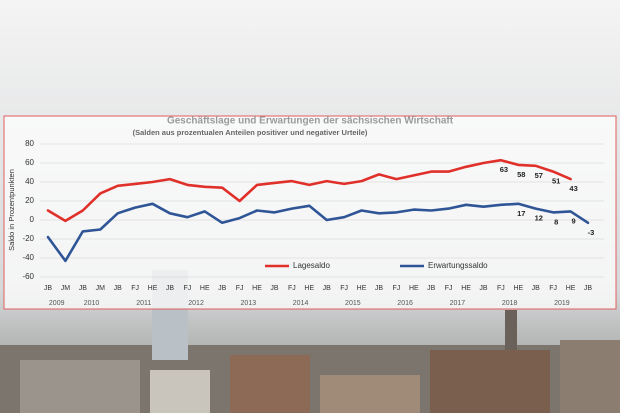 Image resolution: width=620 pixels, height=418 pixels. Describe the element at coordinates (562, 303) in the screenshot. I see `year-label: 2019` at that location.